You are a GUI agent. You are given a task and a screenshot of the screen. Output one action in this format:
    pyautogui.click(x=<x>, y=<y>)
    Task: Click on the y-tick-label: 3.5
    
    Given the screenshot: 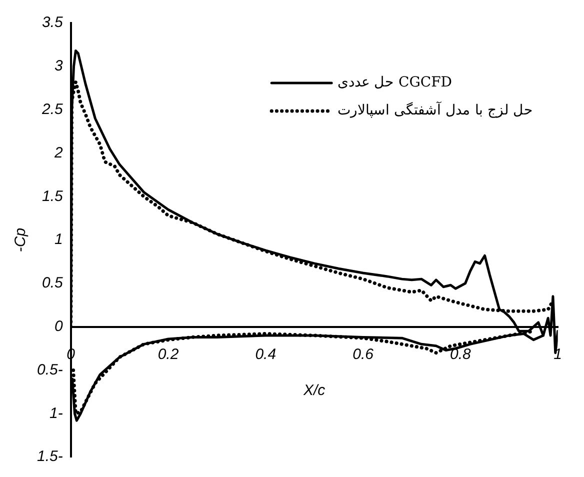 What is the action you would take?
    pyautogui.click(x=53, y=23)
    